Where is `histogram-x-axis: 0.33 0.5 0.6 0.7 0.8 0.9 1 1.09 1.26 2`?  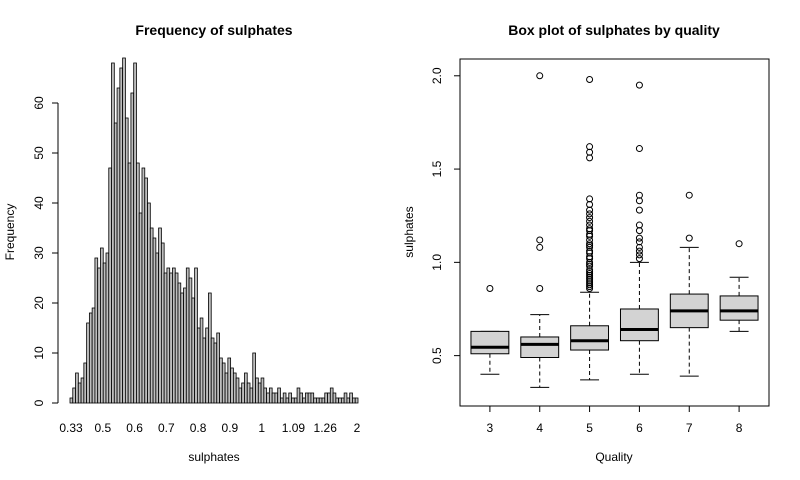 histogram-x-axis: 0.33 0.5 0.6 0.7 0.8 0.9 1 1.09 1.26 2 is located at coordinates (209, 428).